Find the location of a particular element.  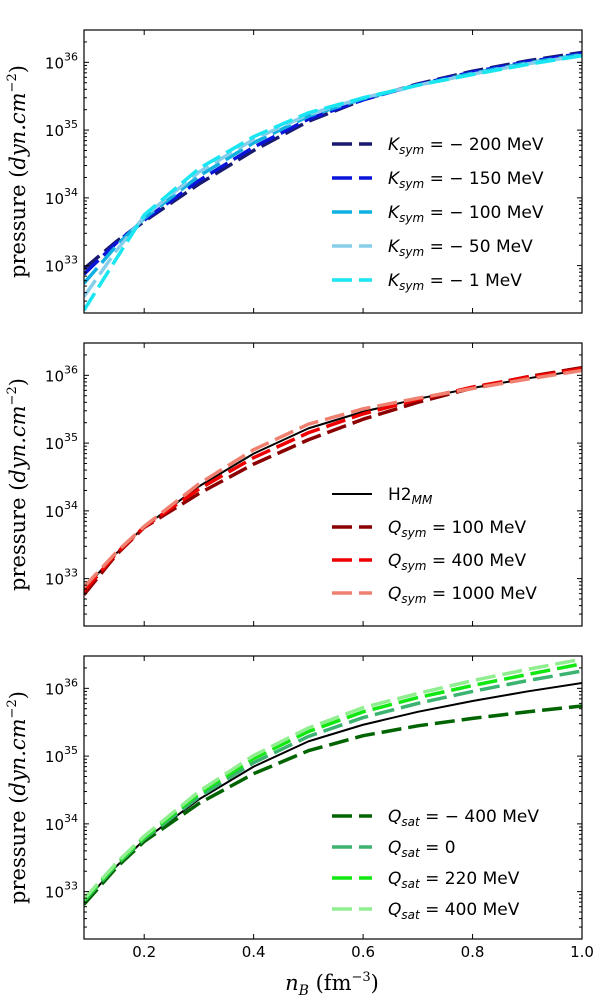

x-tick-label: 0.2 is located at coordinates (144, 952).